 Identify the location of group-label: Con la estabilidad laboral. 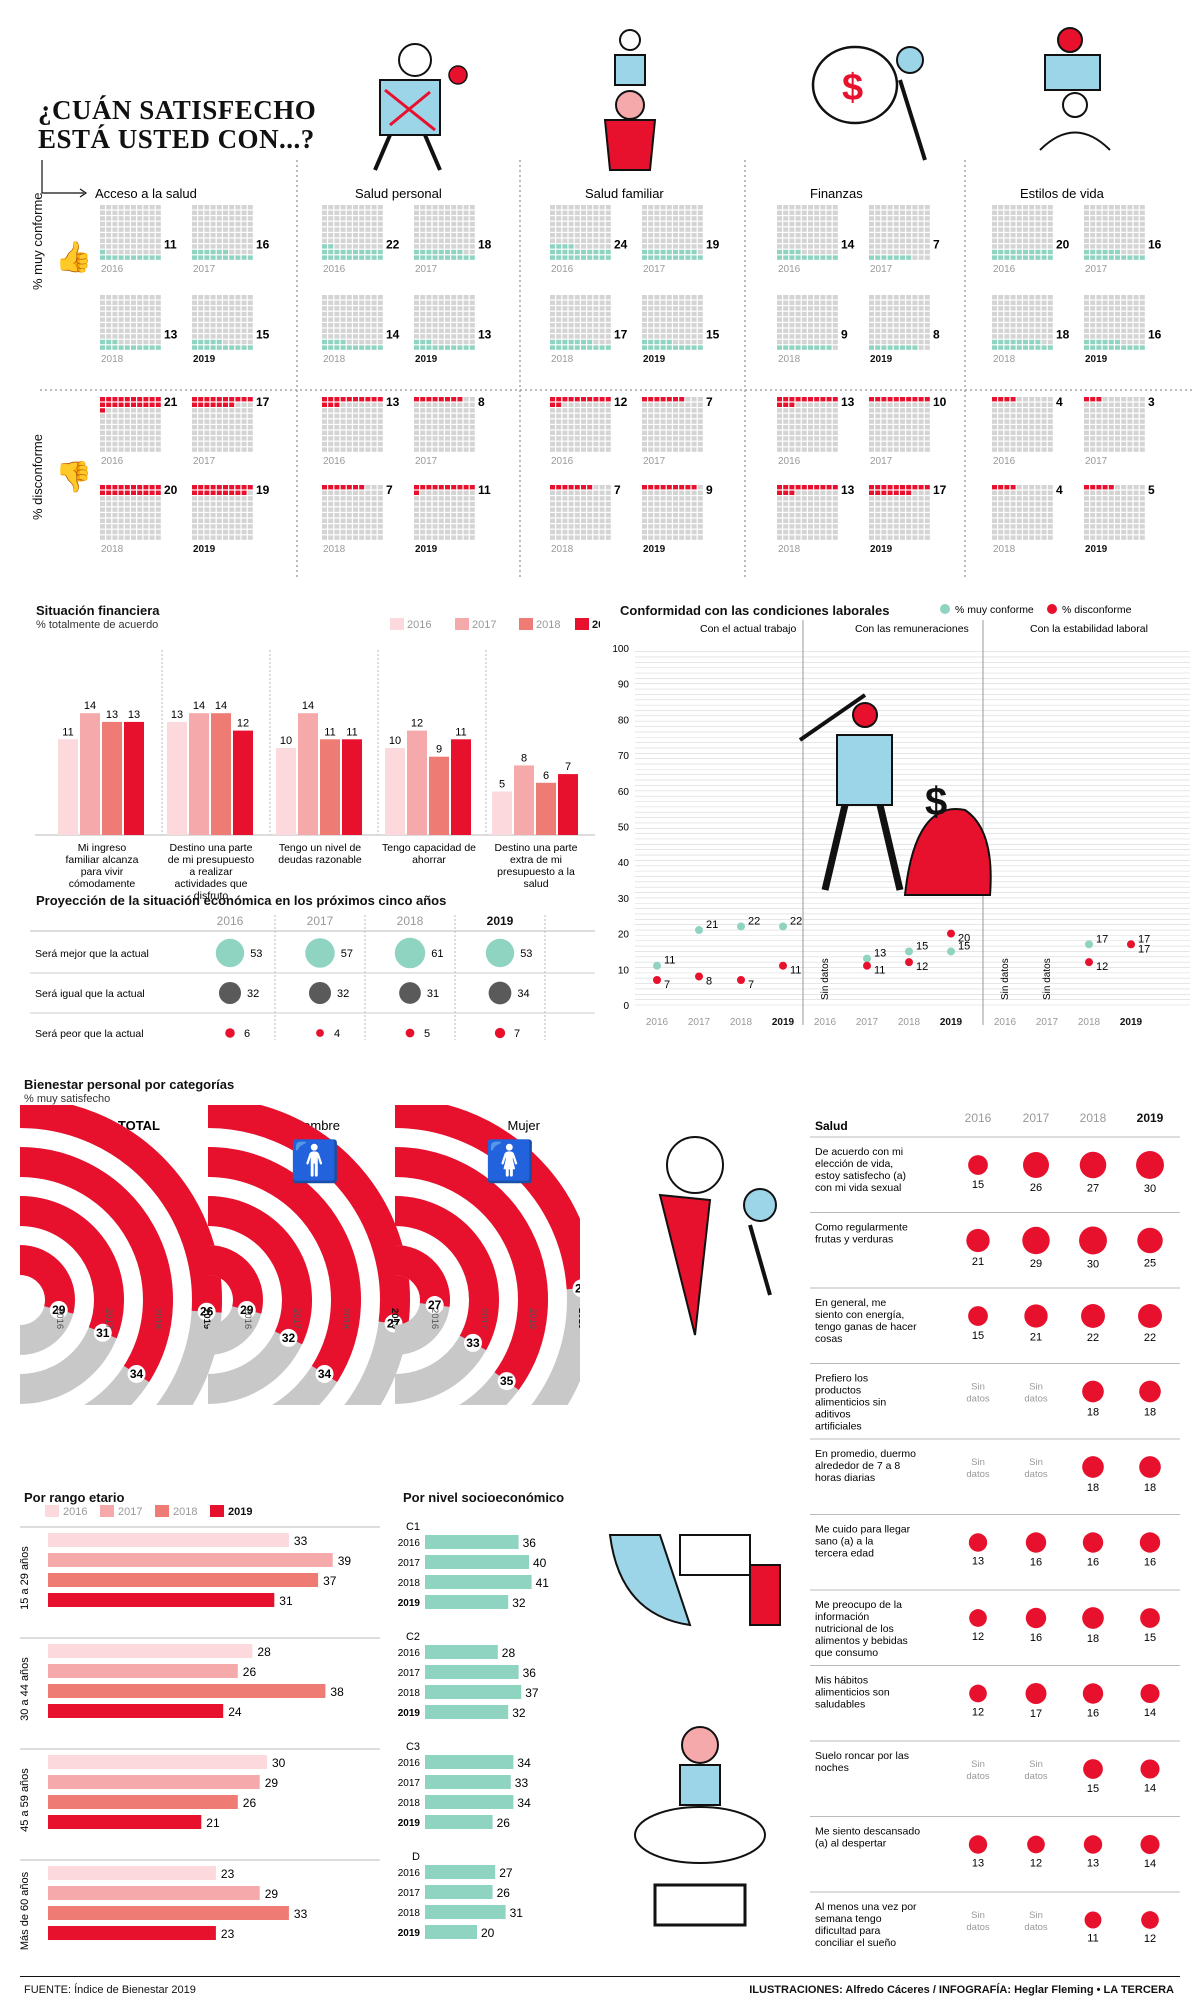
(1089, 629).